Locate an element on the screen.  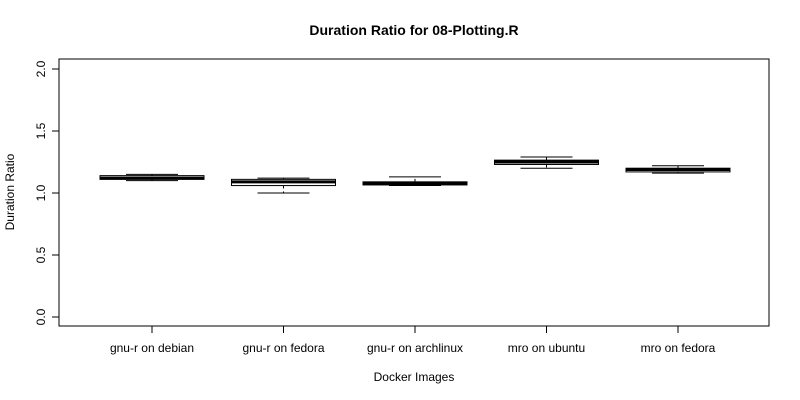
x-tick-label: mro on fedora is located at coordinates (678, 348).